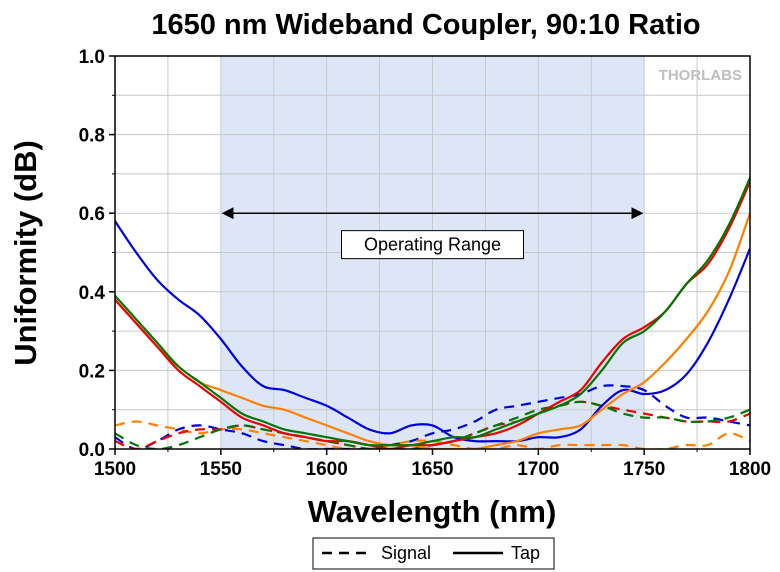  I want to click on y-tick-label: 0.4, so click(92, 293).